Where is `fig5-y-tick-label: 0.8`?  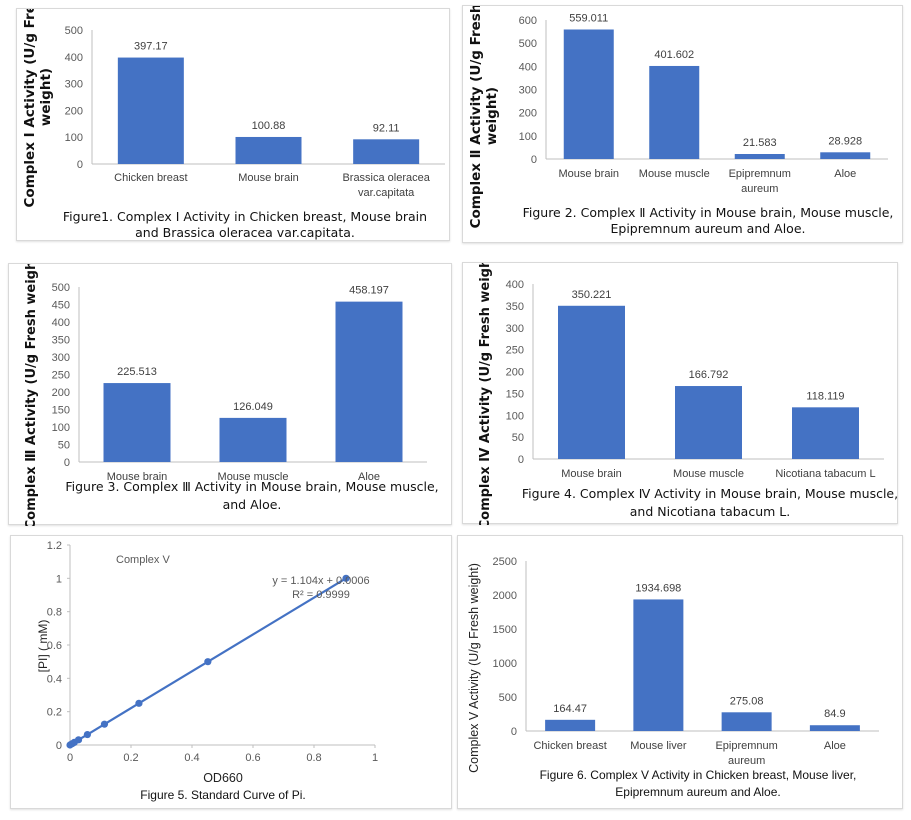 fig5-y-tick-label: 0.8 is located at coordinates (54, 613).